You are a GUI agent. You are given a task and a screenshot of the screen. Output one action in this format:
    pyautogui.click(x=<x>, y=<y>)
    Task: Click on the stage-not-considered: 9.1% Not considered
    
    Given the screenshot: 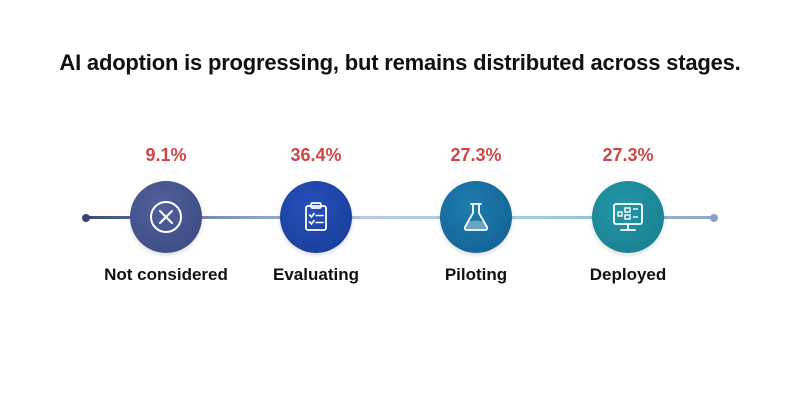 What is the action you would take?
    pyautogui.click(x=166, y=215)
    